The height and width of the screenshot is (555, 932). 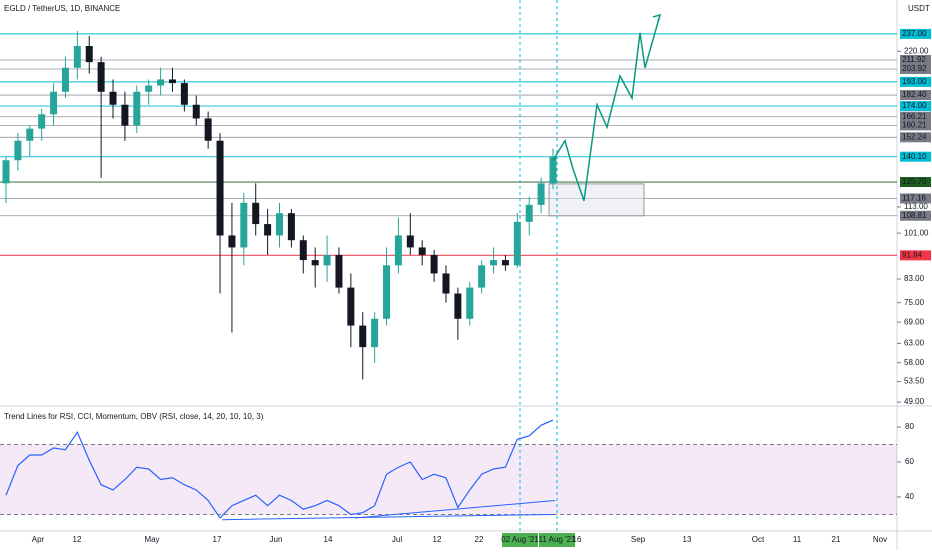 I want to click on y-tick-label: 69.00, so click(x=914, y=321).